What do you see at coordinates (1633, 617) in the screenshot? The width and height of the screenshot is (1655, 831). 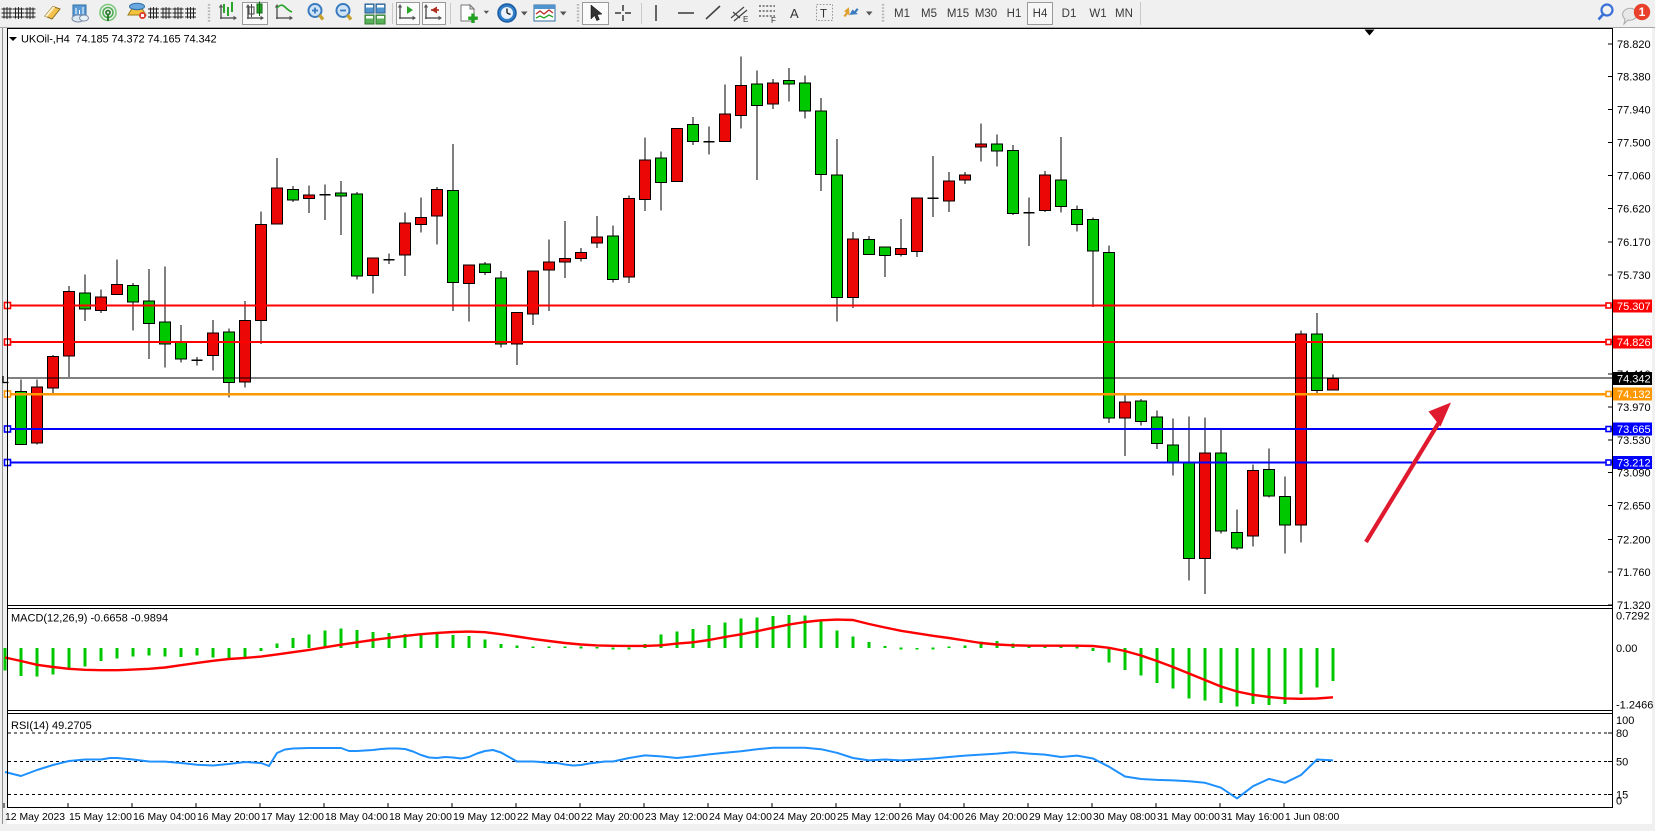 I see `svg-text: 0.7292` at bounding box center [1633, 617].